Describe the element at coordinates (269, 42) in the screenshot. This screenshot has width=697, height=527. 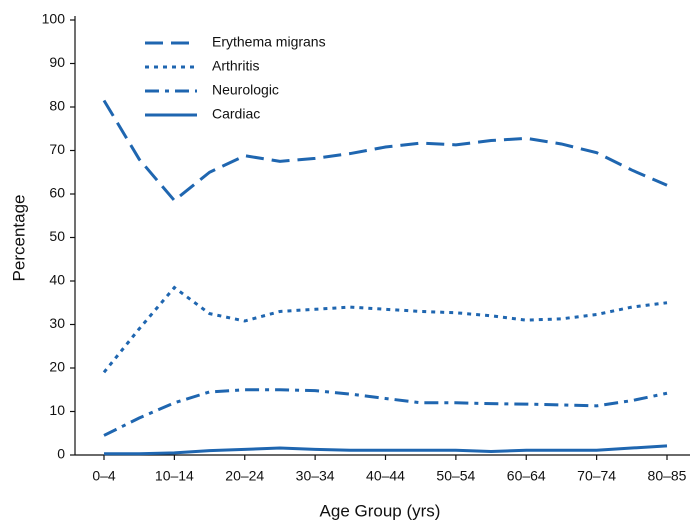
I see `legend-label: Erythema migrans` at that location.